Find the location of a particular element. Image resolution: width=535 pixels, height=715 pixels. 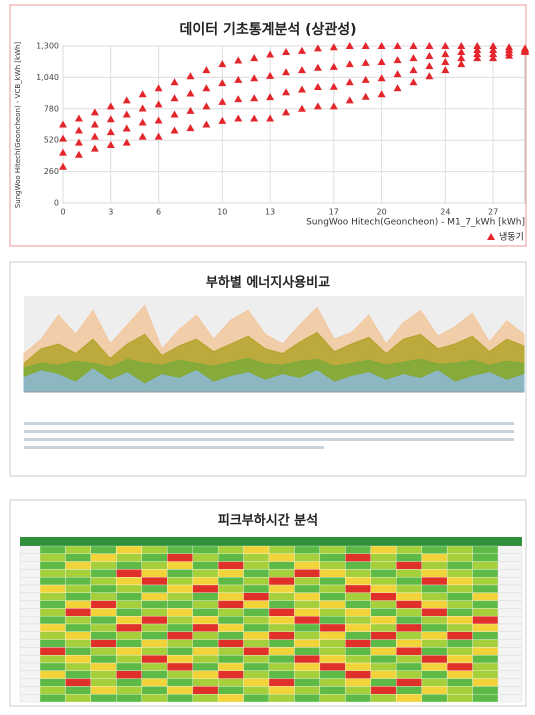

x-tick-label: 17 is located at coordinates (334, 212).